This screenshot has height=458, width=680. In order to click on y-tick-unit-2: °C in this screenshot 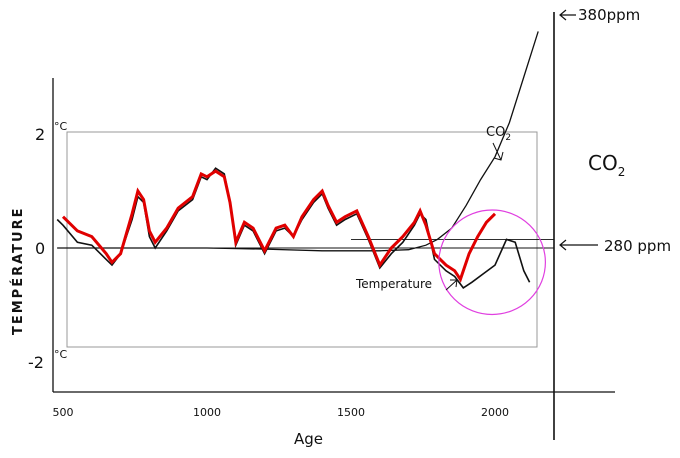, I will do `click(61, 126)`.